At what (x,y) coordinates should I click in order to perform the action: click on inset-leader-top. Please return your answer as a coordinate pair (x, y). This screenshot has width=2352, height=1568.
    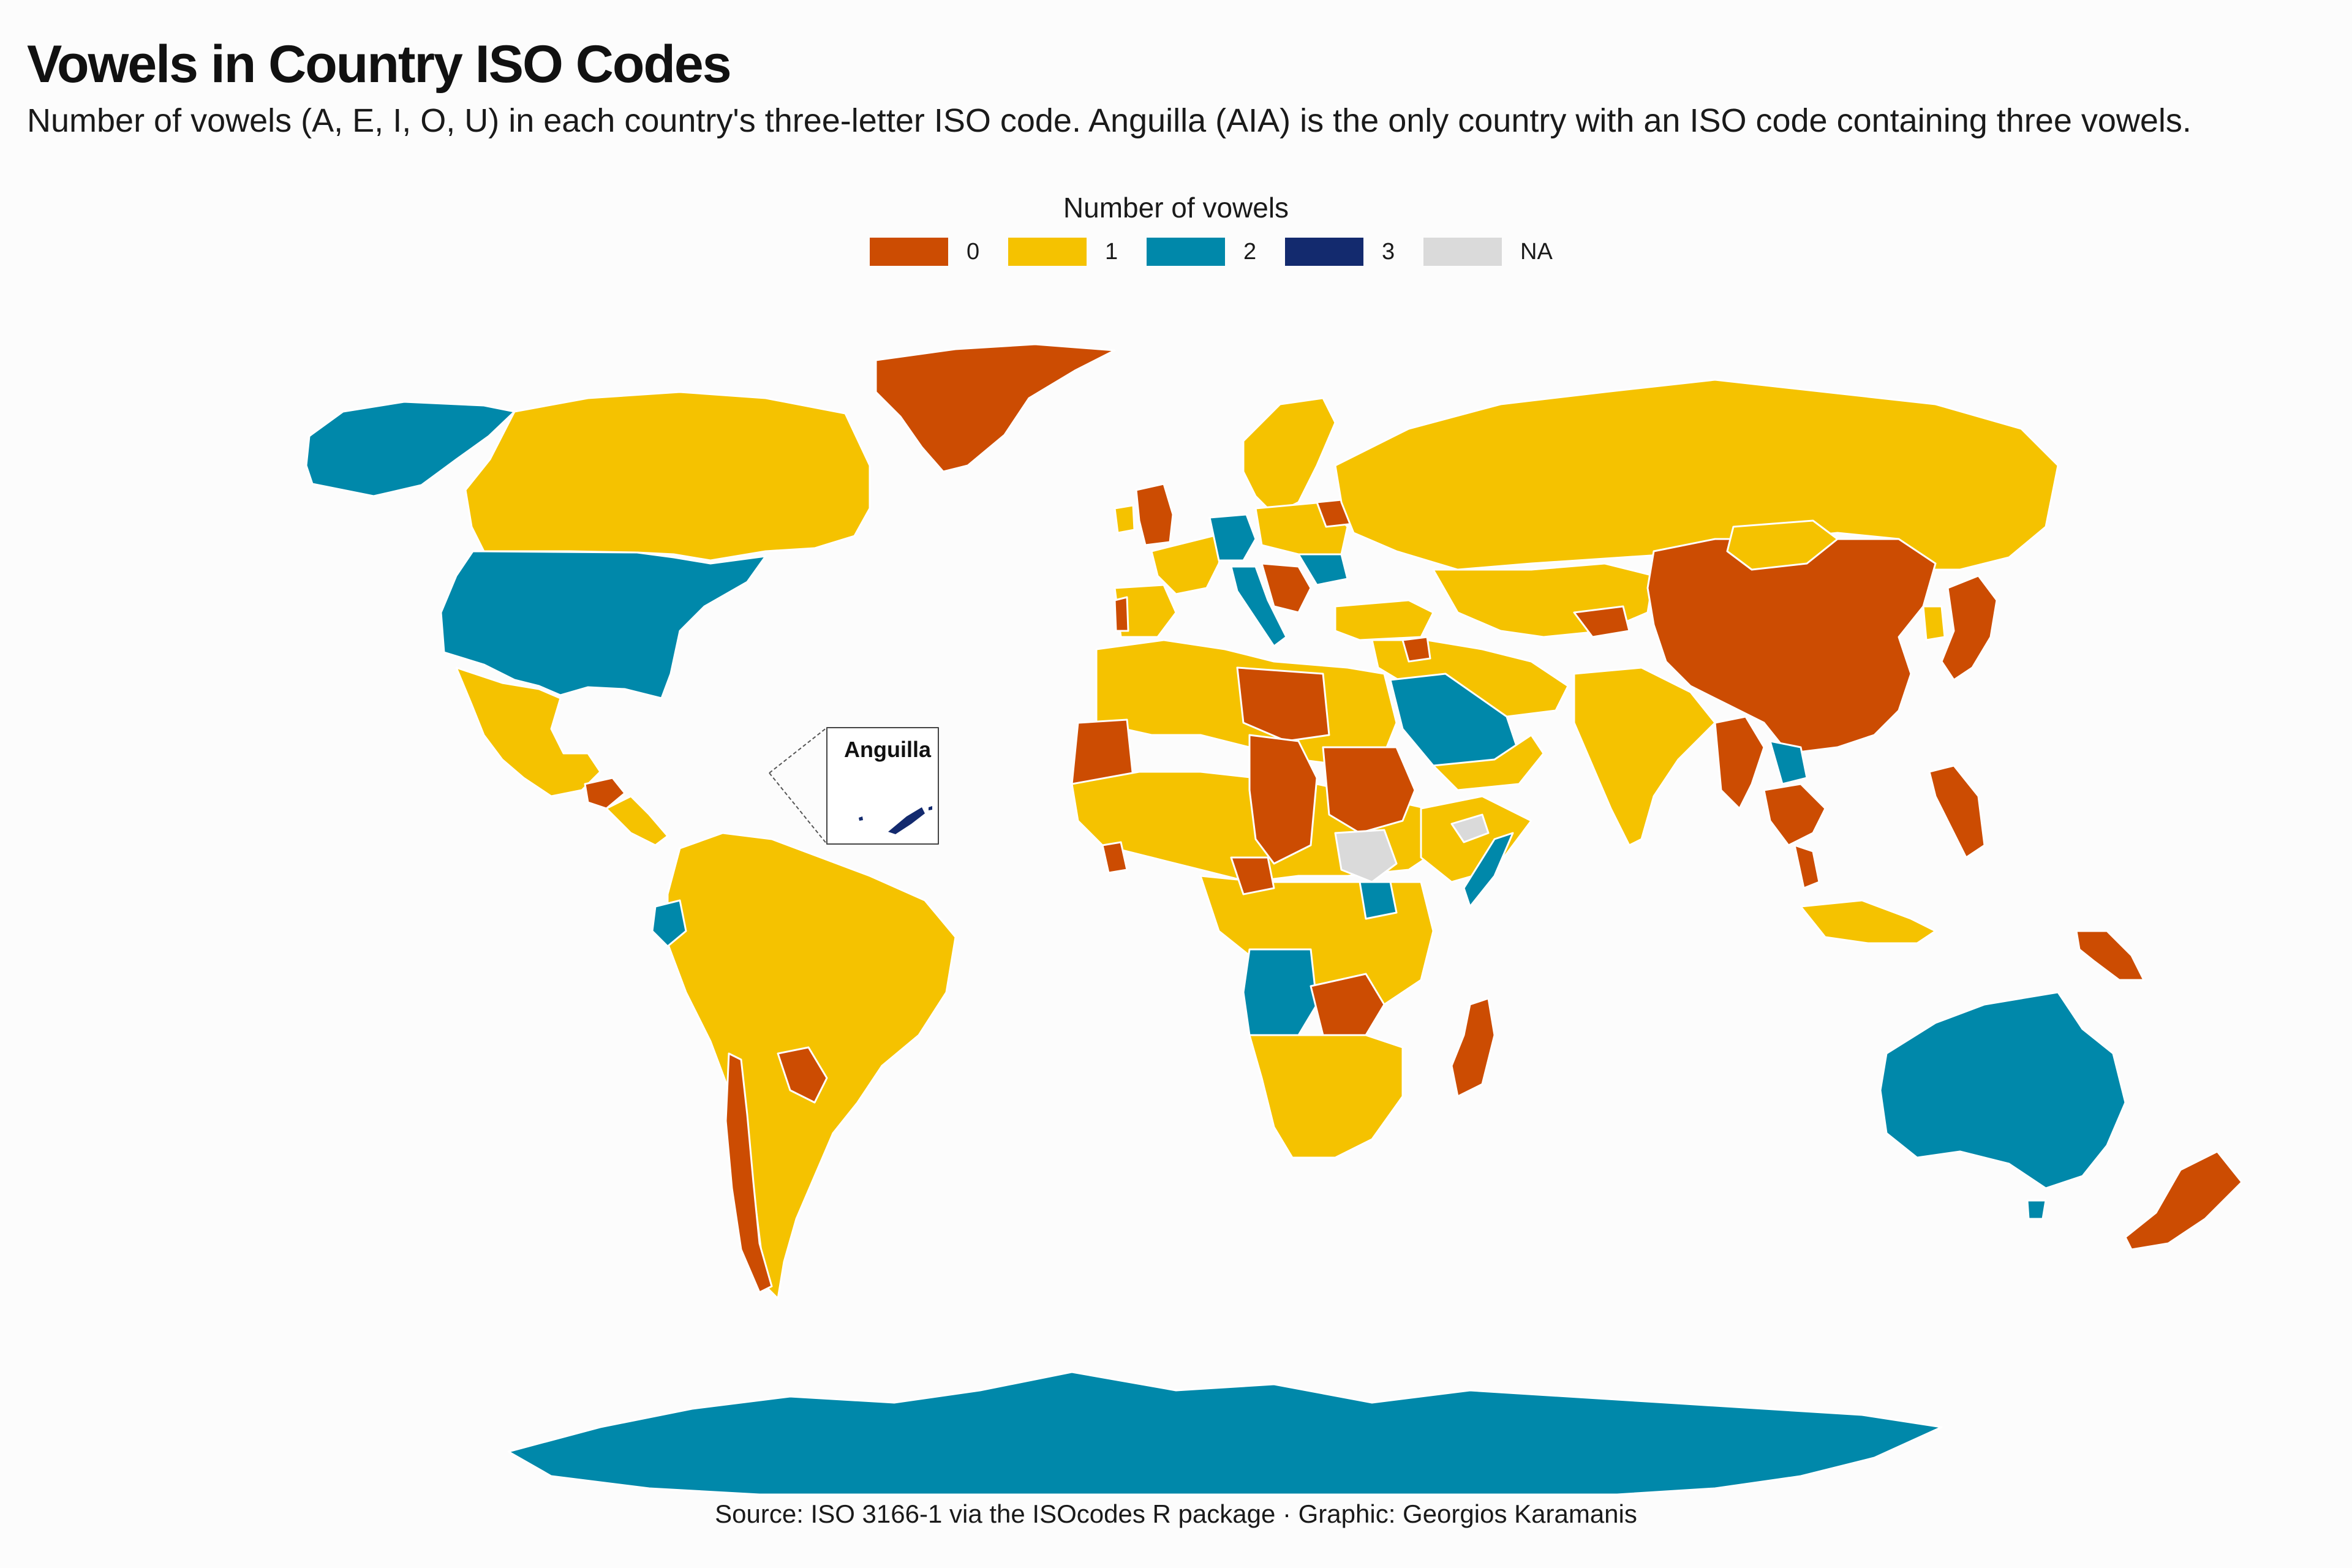
    Looking at the image, I should click on (798, 750).